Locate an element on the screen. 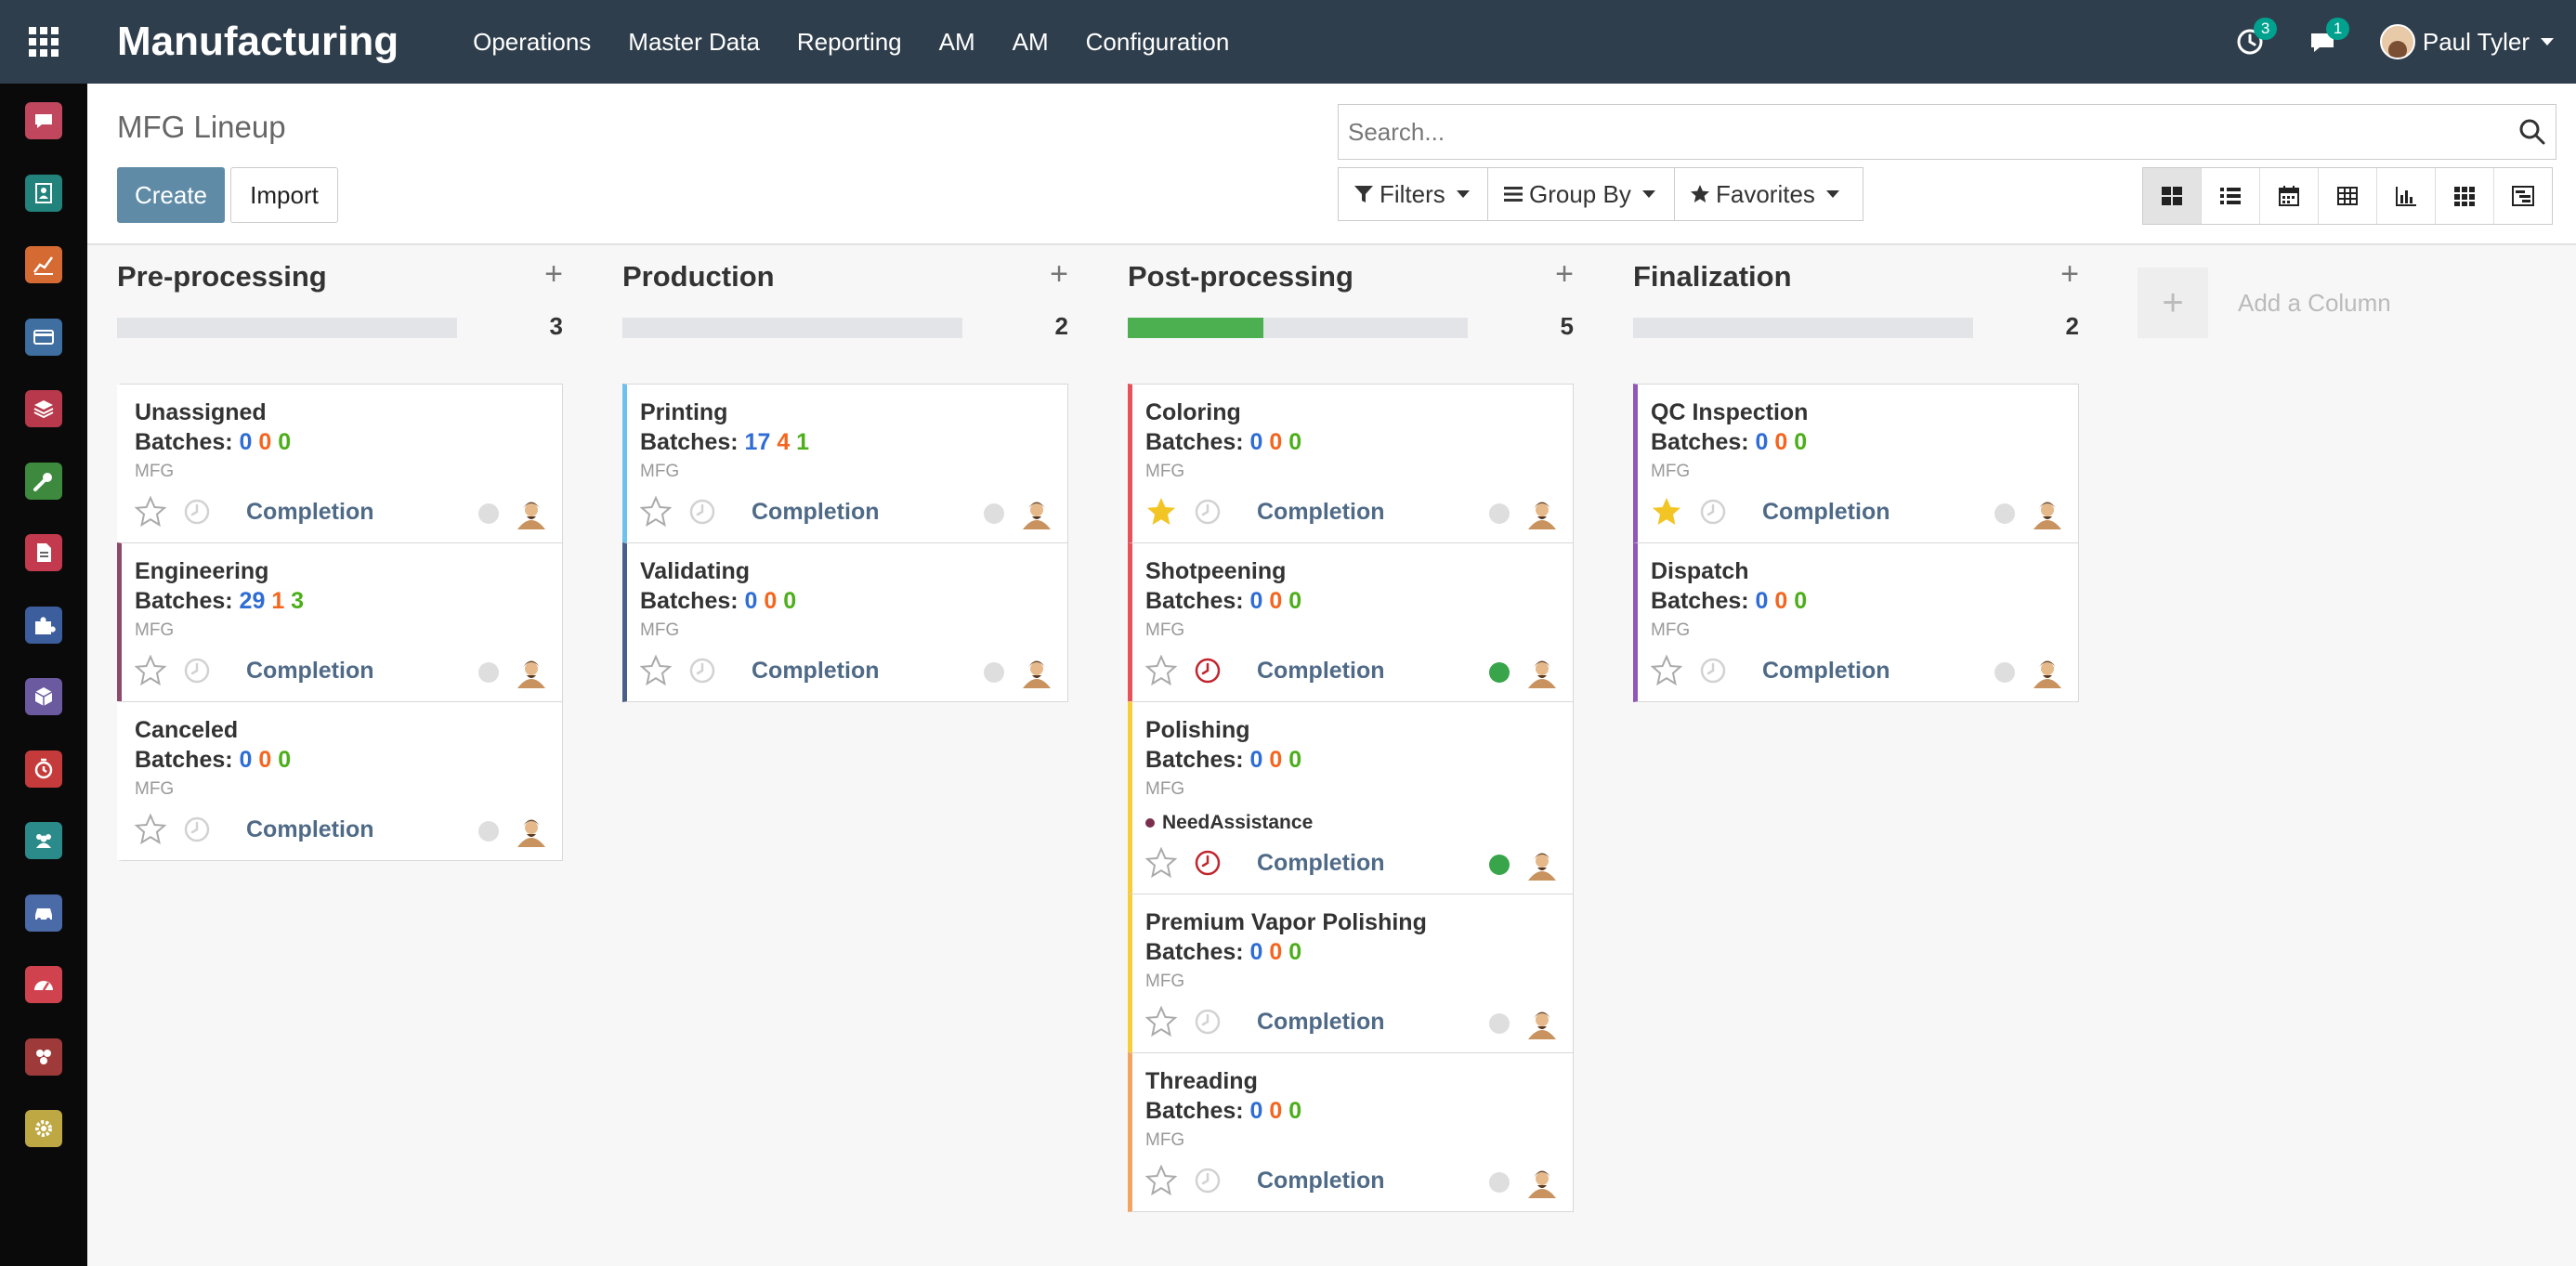  kanban-card: Engineering Batches: 29 1 3 MFG Completion is located at coordinates (340, 622).